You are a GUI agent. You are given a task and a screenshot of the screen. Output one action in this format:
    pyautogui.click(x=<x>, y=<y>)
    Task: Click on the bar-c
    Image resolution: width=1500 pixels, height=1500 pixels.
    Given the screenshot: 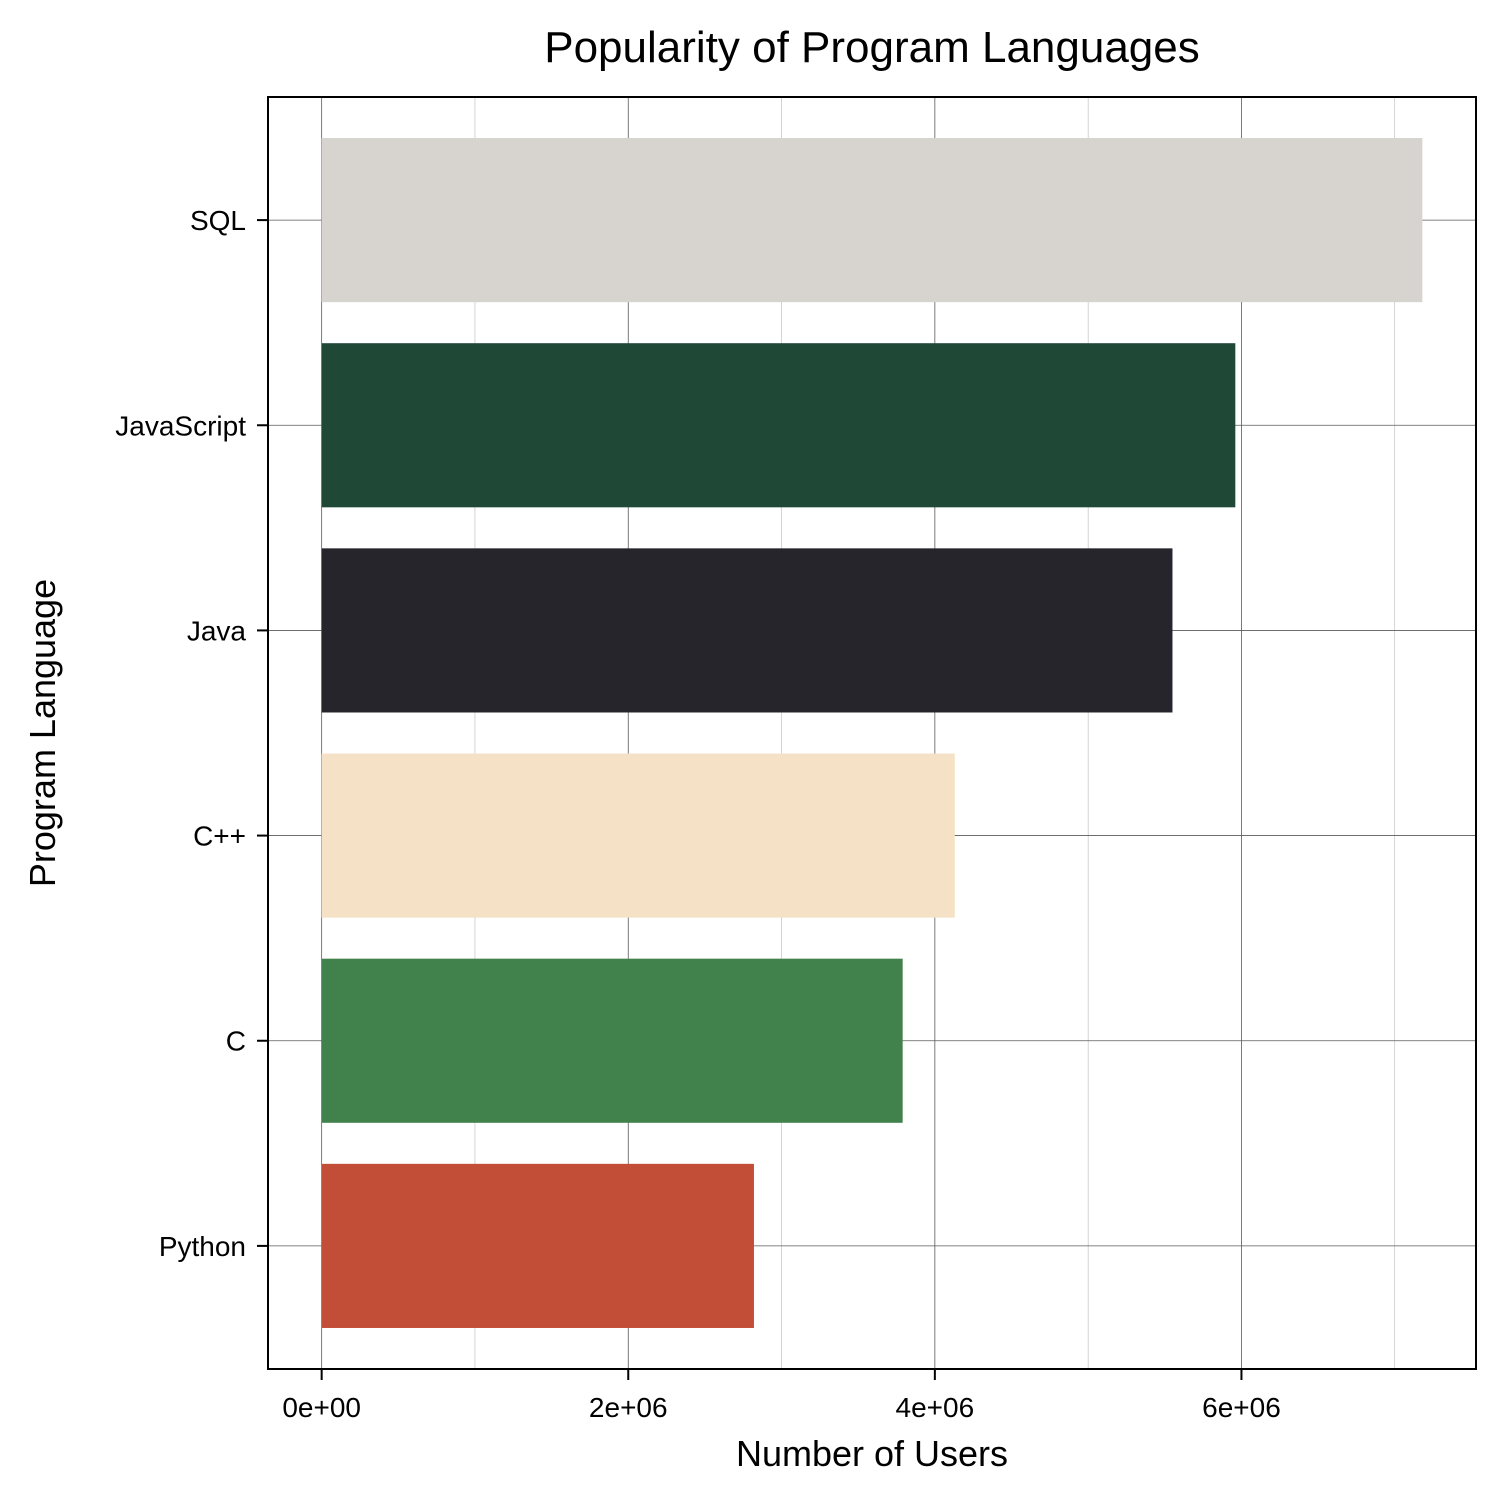 What is the action you would take?
    pyautogui.click(x=612, y=1040)
    